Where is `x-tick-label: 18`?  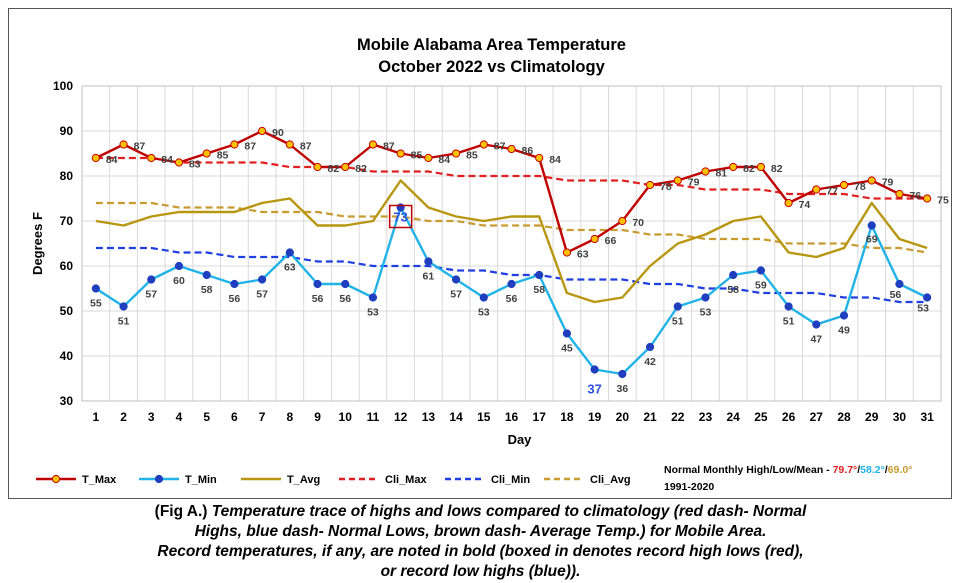
x-tick-label: 18 is located at coordinates (567, 417).